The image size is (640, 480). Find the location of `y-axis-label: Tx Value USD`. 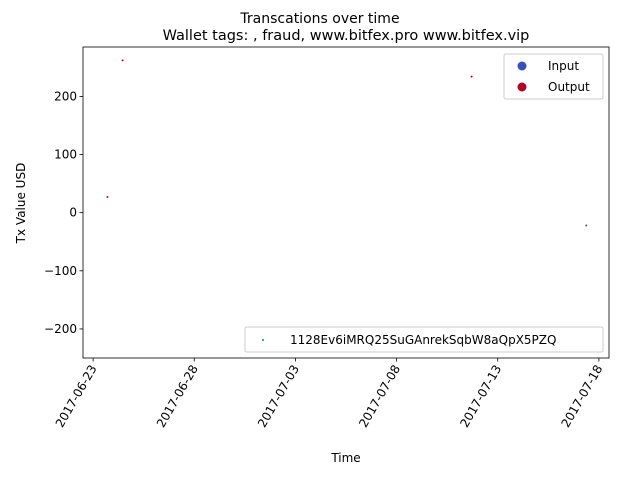

y-axis-label: Tx Value USD is located at coordinates (21, 204).